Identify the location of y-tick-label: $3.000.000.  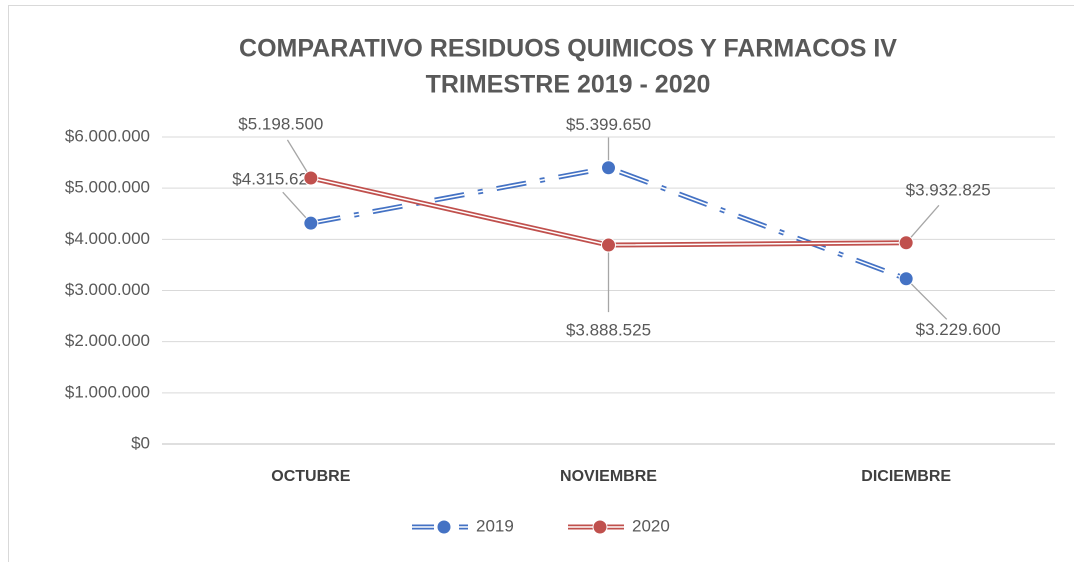
(107, 289).